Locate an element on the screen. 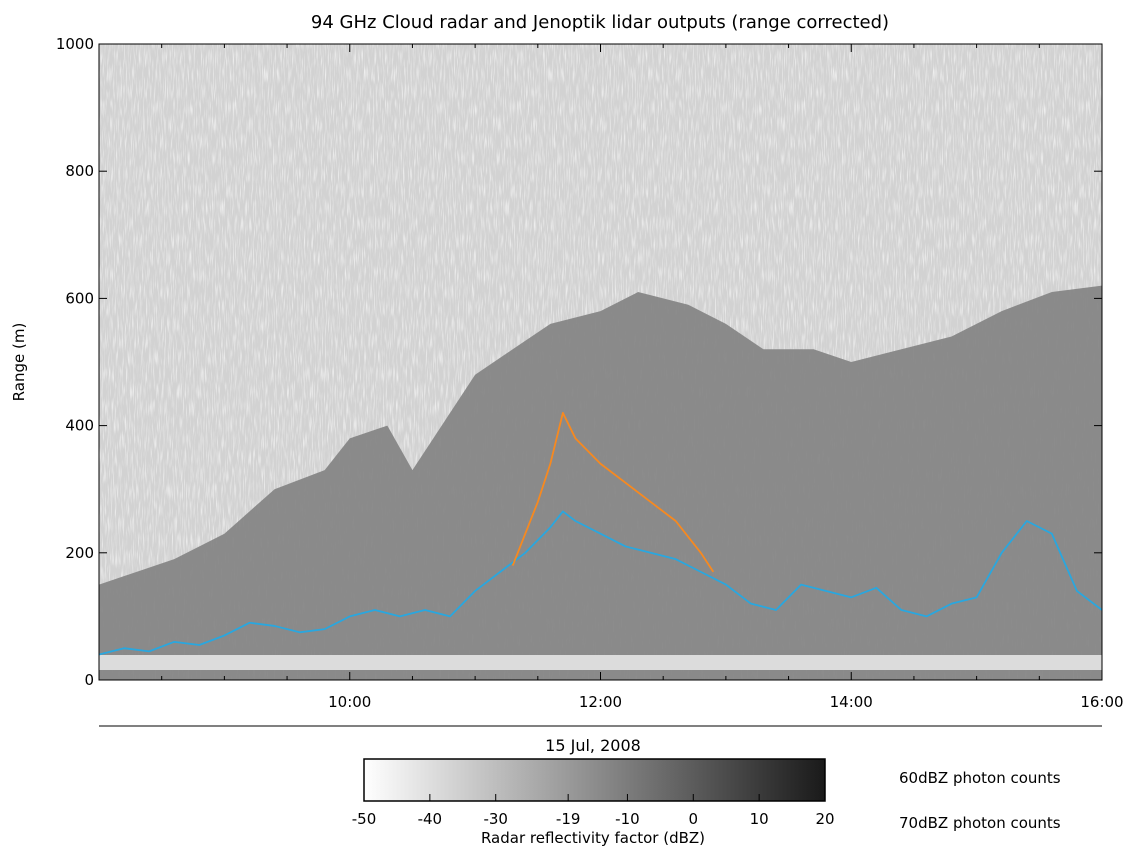 The height and width of the screenshot is (857, 1136). y-axis-label: Range (m) is located at coordinates (19, 362).